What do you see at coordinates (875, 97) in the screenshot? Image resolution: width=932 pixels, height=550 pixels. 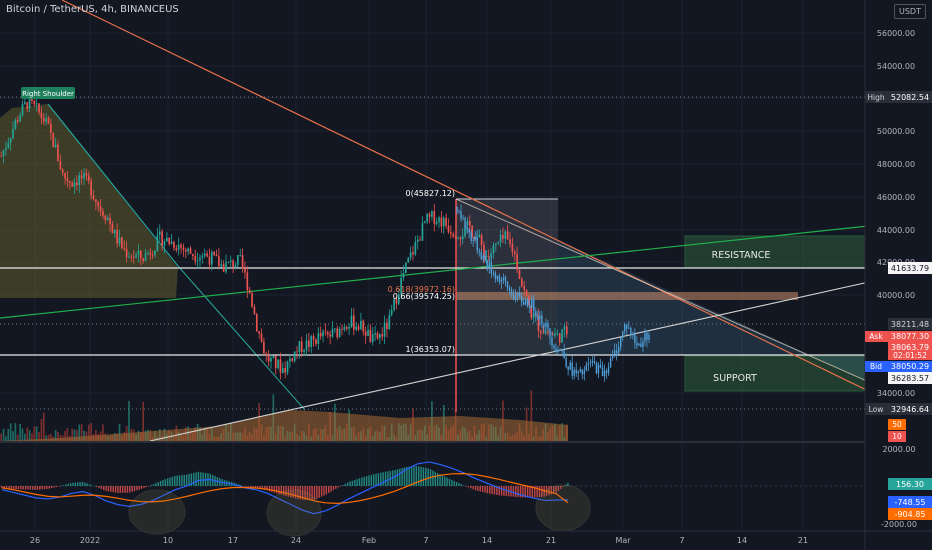 I see `high-tag-text: High` at bounding box center [875, 97].